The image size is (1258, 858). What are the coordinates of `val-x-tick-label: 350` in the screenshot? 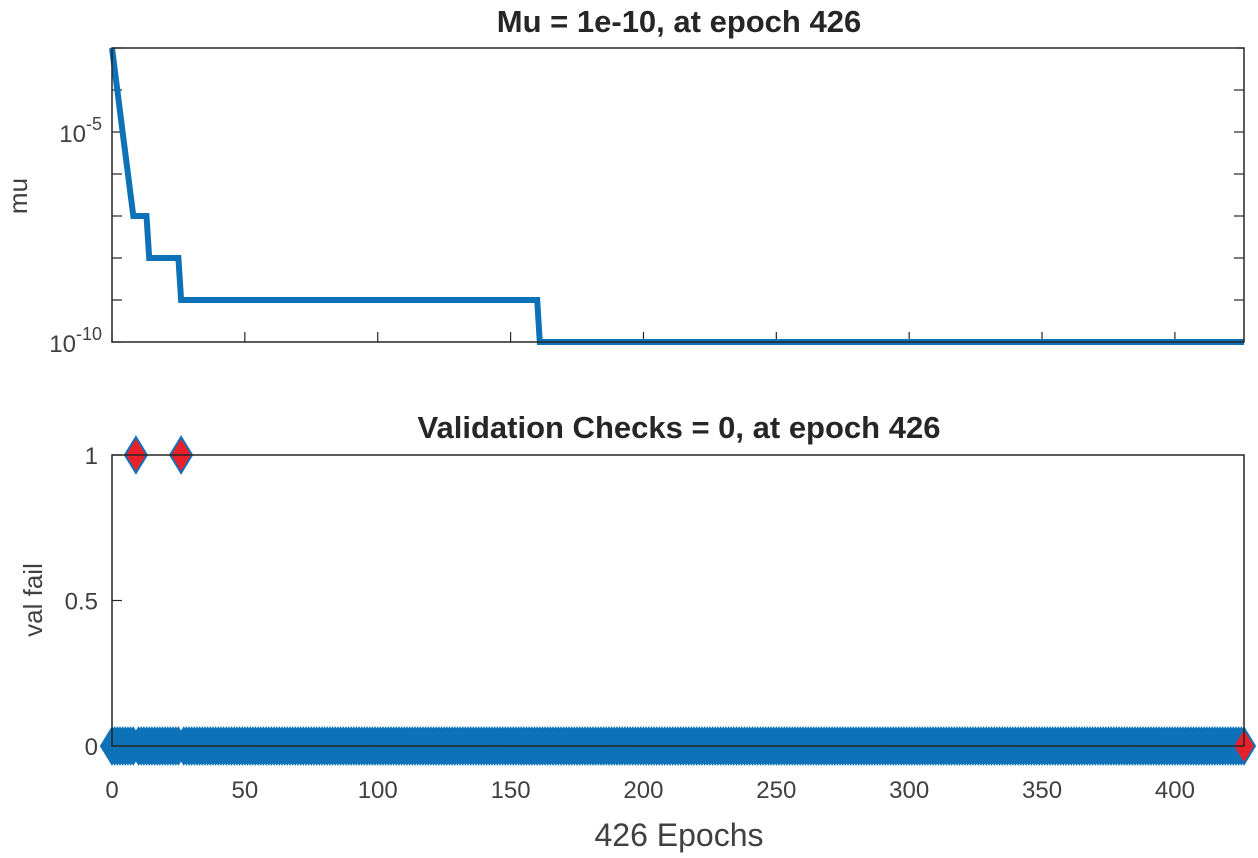 It's located at (1042, 790).